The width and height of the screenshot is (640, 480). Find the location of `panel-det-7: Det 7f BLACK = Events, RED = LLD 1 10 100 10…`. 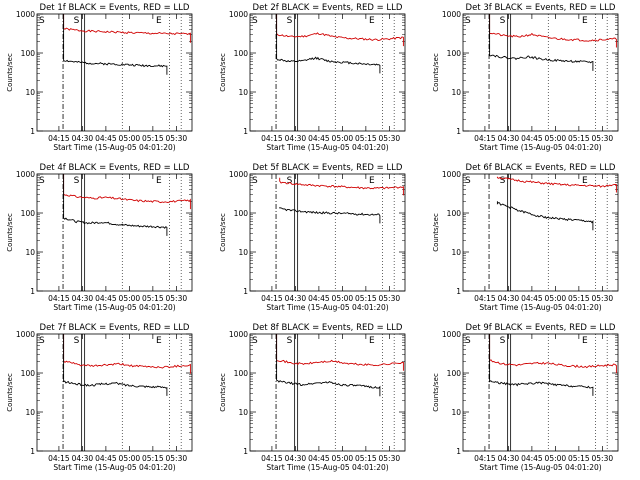

panel-det-7: Det 7f BLACK = Events, RED = LLD 1 10 100 10… is located at coordinates (99, 397).